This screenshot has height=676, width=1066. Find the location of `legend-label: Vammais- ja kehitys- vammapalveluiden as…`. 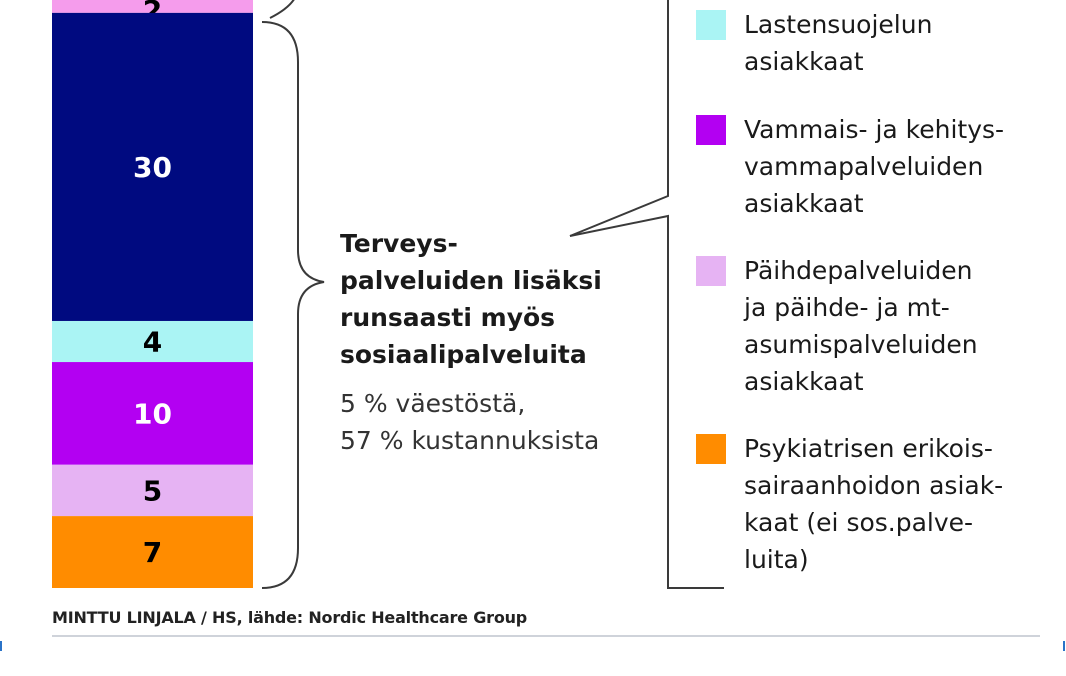

legend-label: Vammais- ja kehitys- vammapalveluiden as… is located at coordinates (899, 166).